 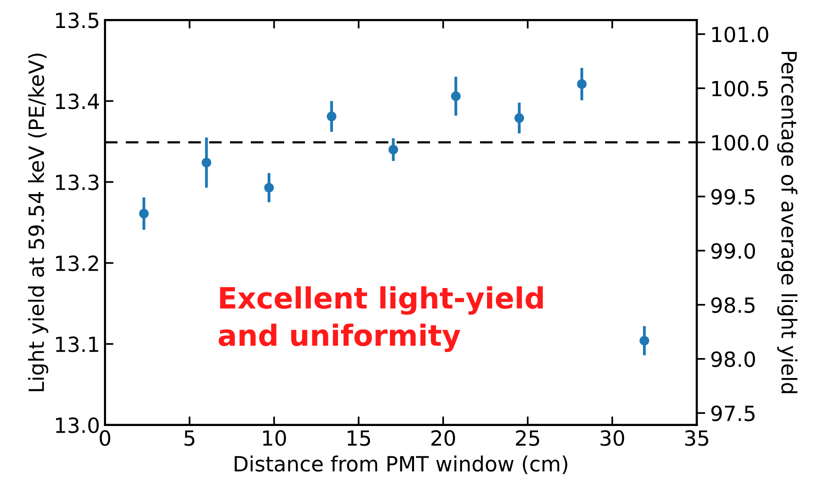 What do you see at coordinates (733, 305) in the screenshot?
I see `y2-tick-label: 98.5` at bounding box center [733, 305].